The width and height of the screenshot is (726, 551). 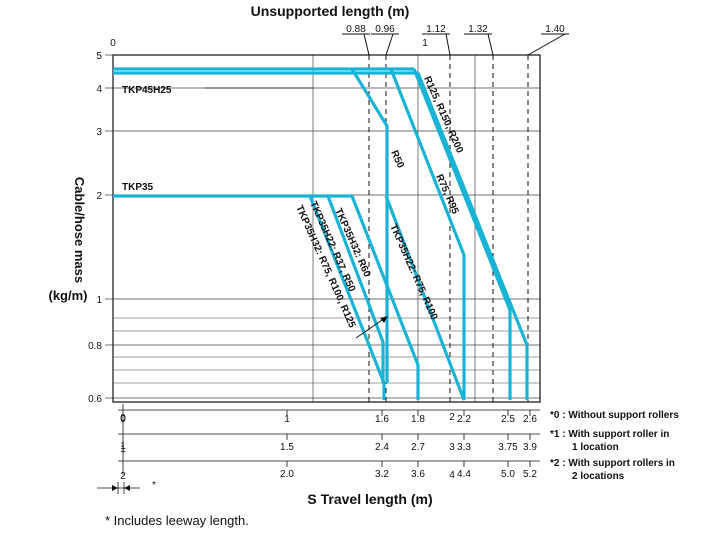 What do you see at coordinates (555, 29) in the screenshot?
I see `top-tick-label: 1.40` at bounding box center [555, 29].